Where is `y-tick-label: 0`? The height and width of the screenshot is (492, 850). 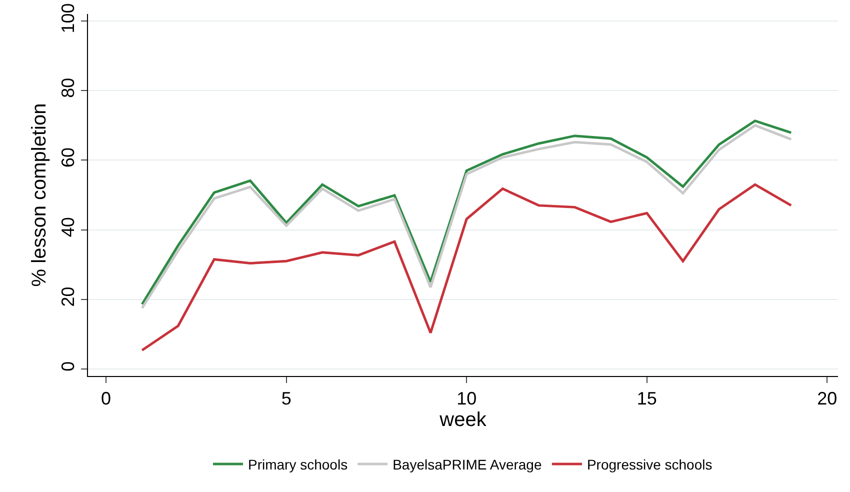
y-tick-label: 0 is located at coordinates (68, 366).